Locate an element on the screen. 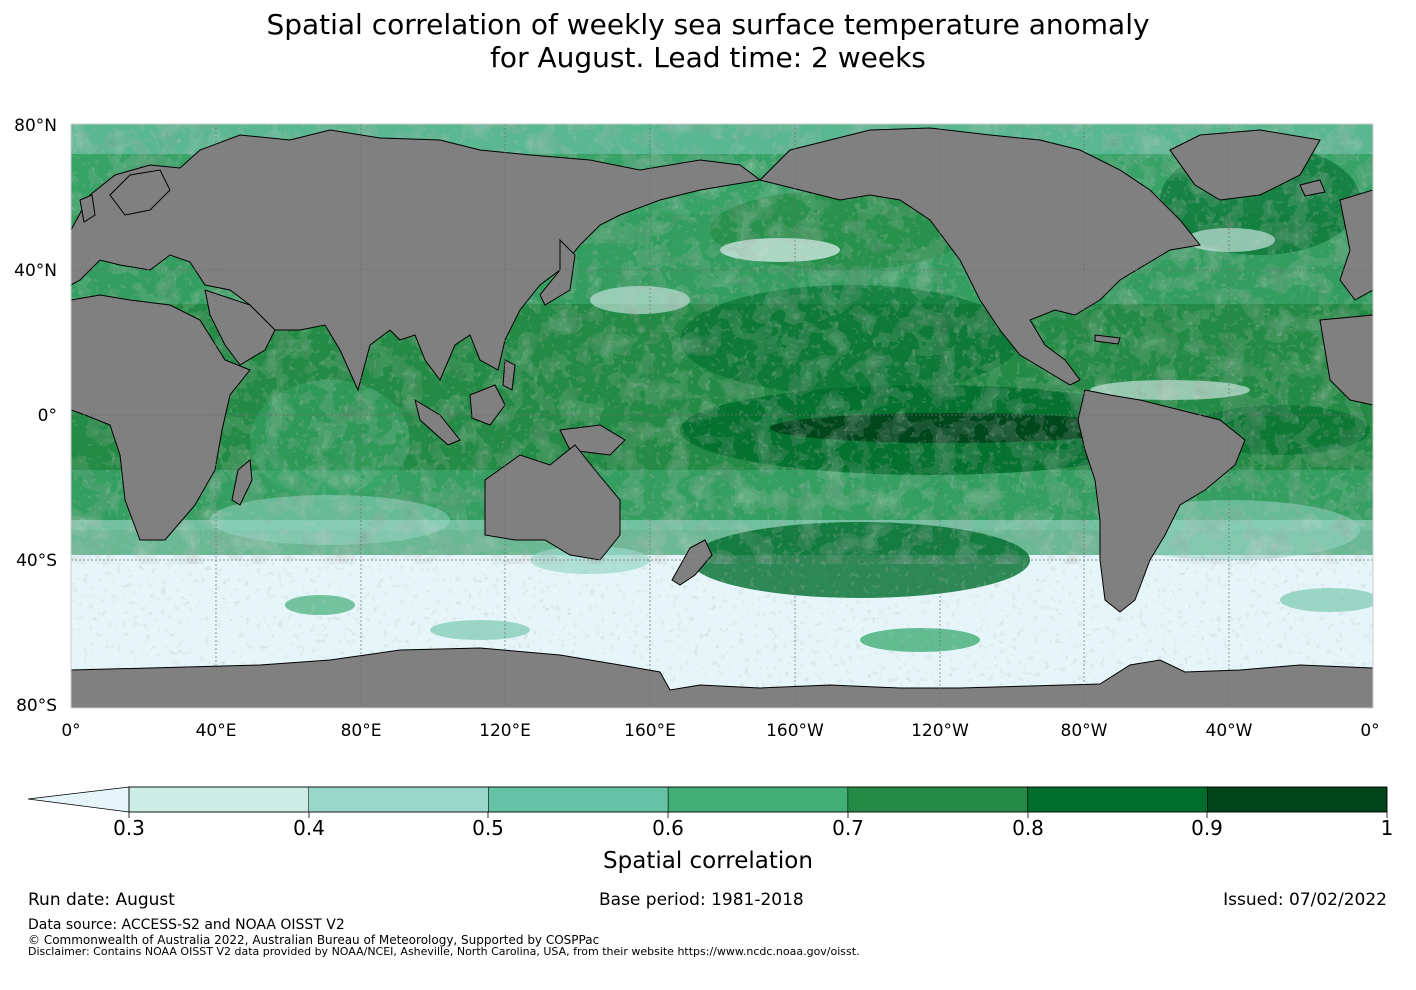 The height and width of the screenshot is (990, 1416). land-europe-east-edge is located at coordinates (1356, 245).